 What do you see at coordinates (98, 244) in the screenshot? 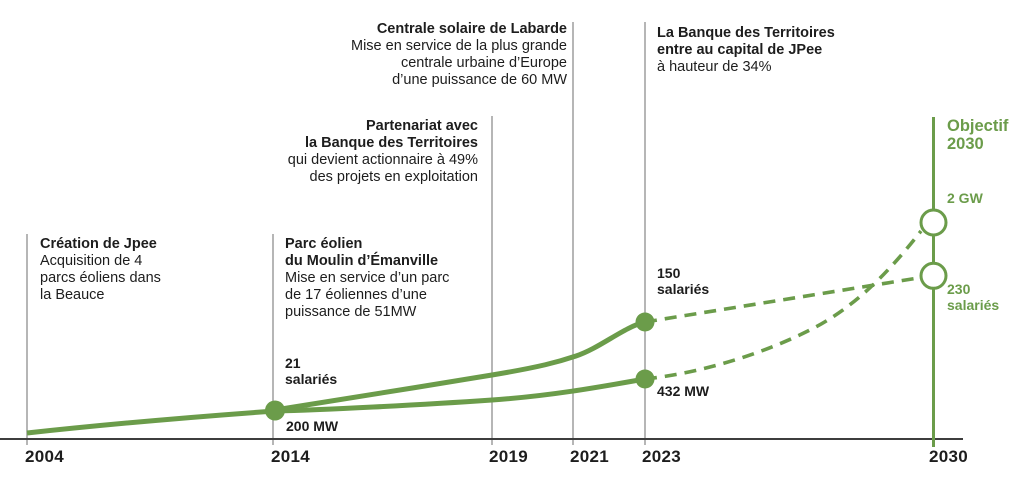
I see `annotation-title: Création de Jpee` at bounding box center [98, 244].